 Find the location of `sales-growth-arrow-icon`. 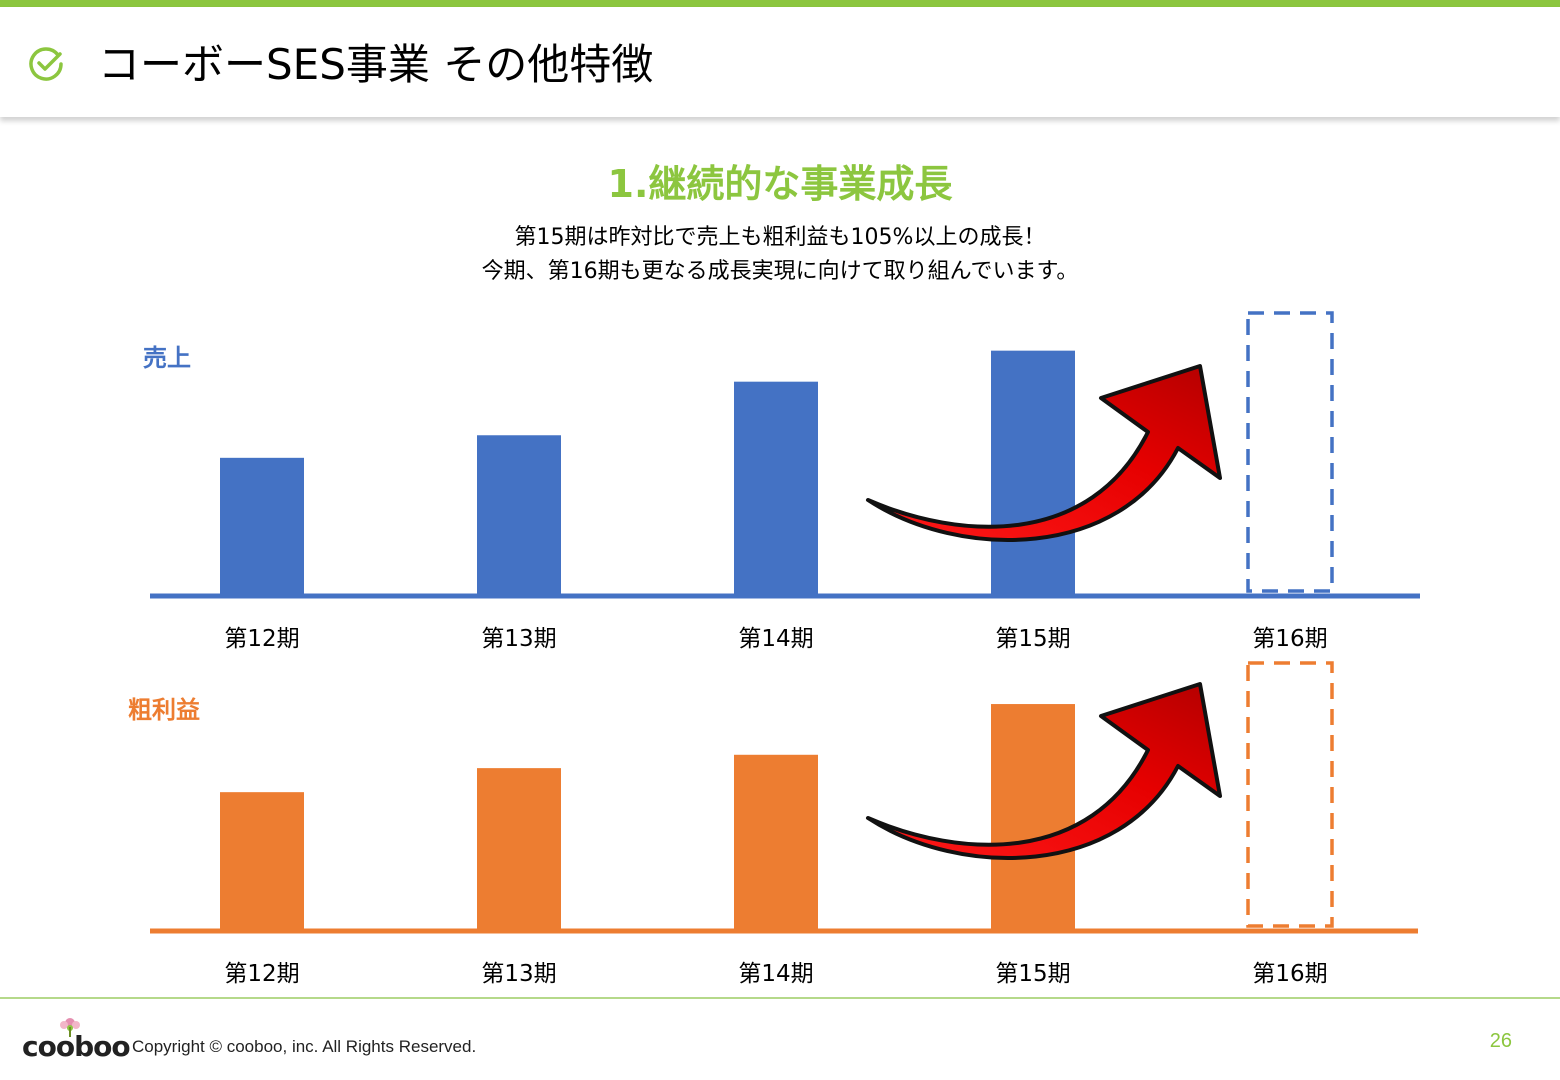

sales-growth-arrow-icon is located at coordinates (1044, 453).